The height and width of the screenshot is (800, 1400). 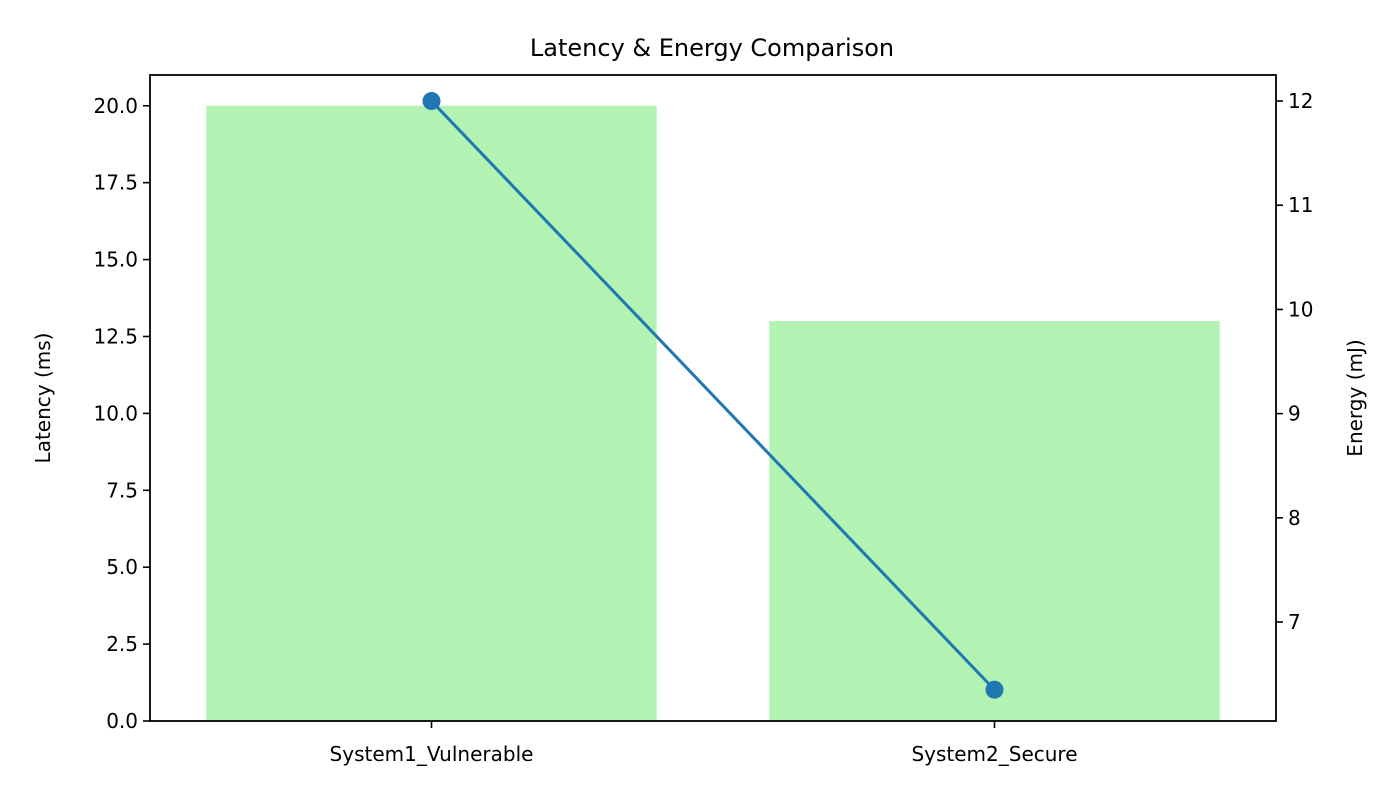 What do you see at coordinates (122, 490) in the screenshot?
I see `left-tick-label: 7.5` at bounding box center [122, 490].